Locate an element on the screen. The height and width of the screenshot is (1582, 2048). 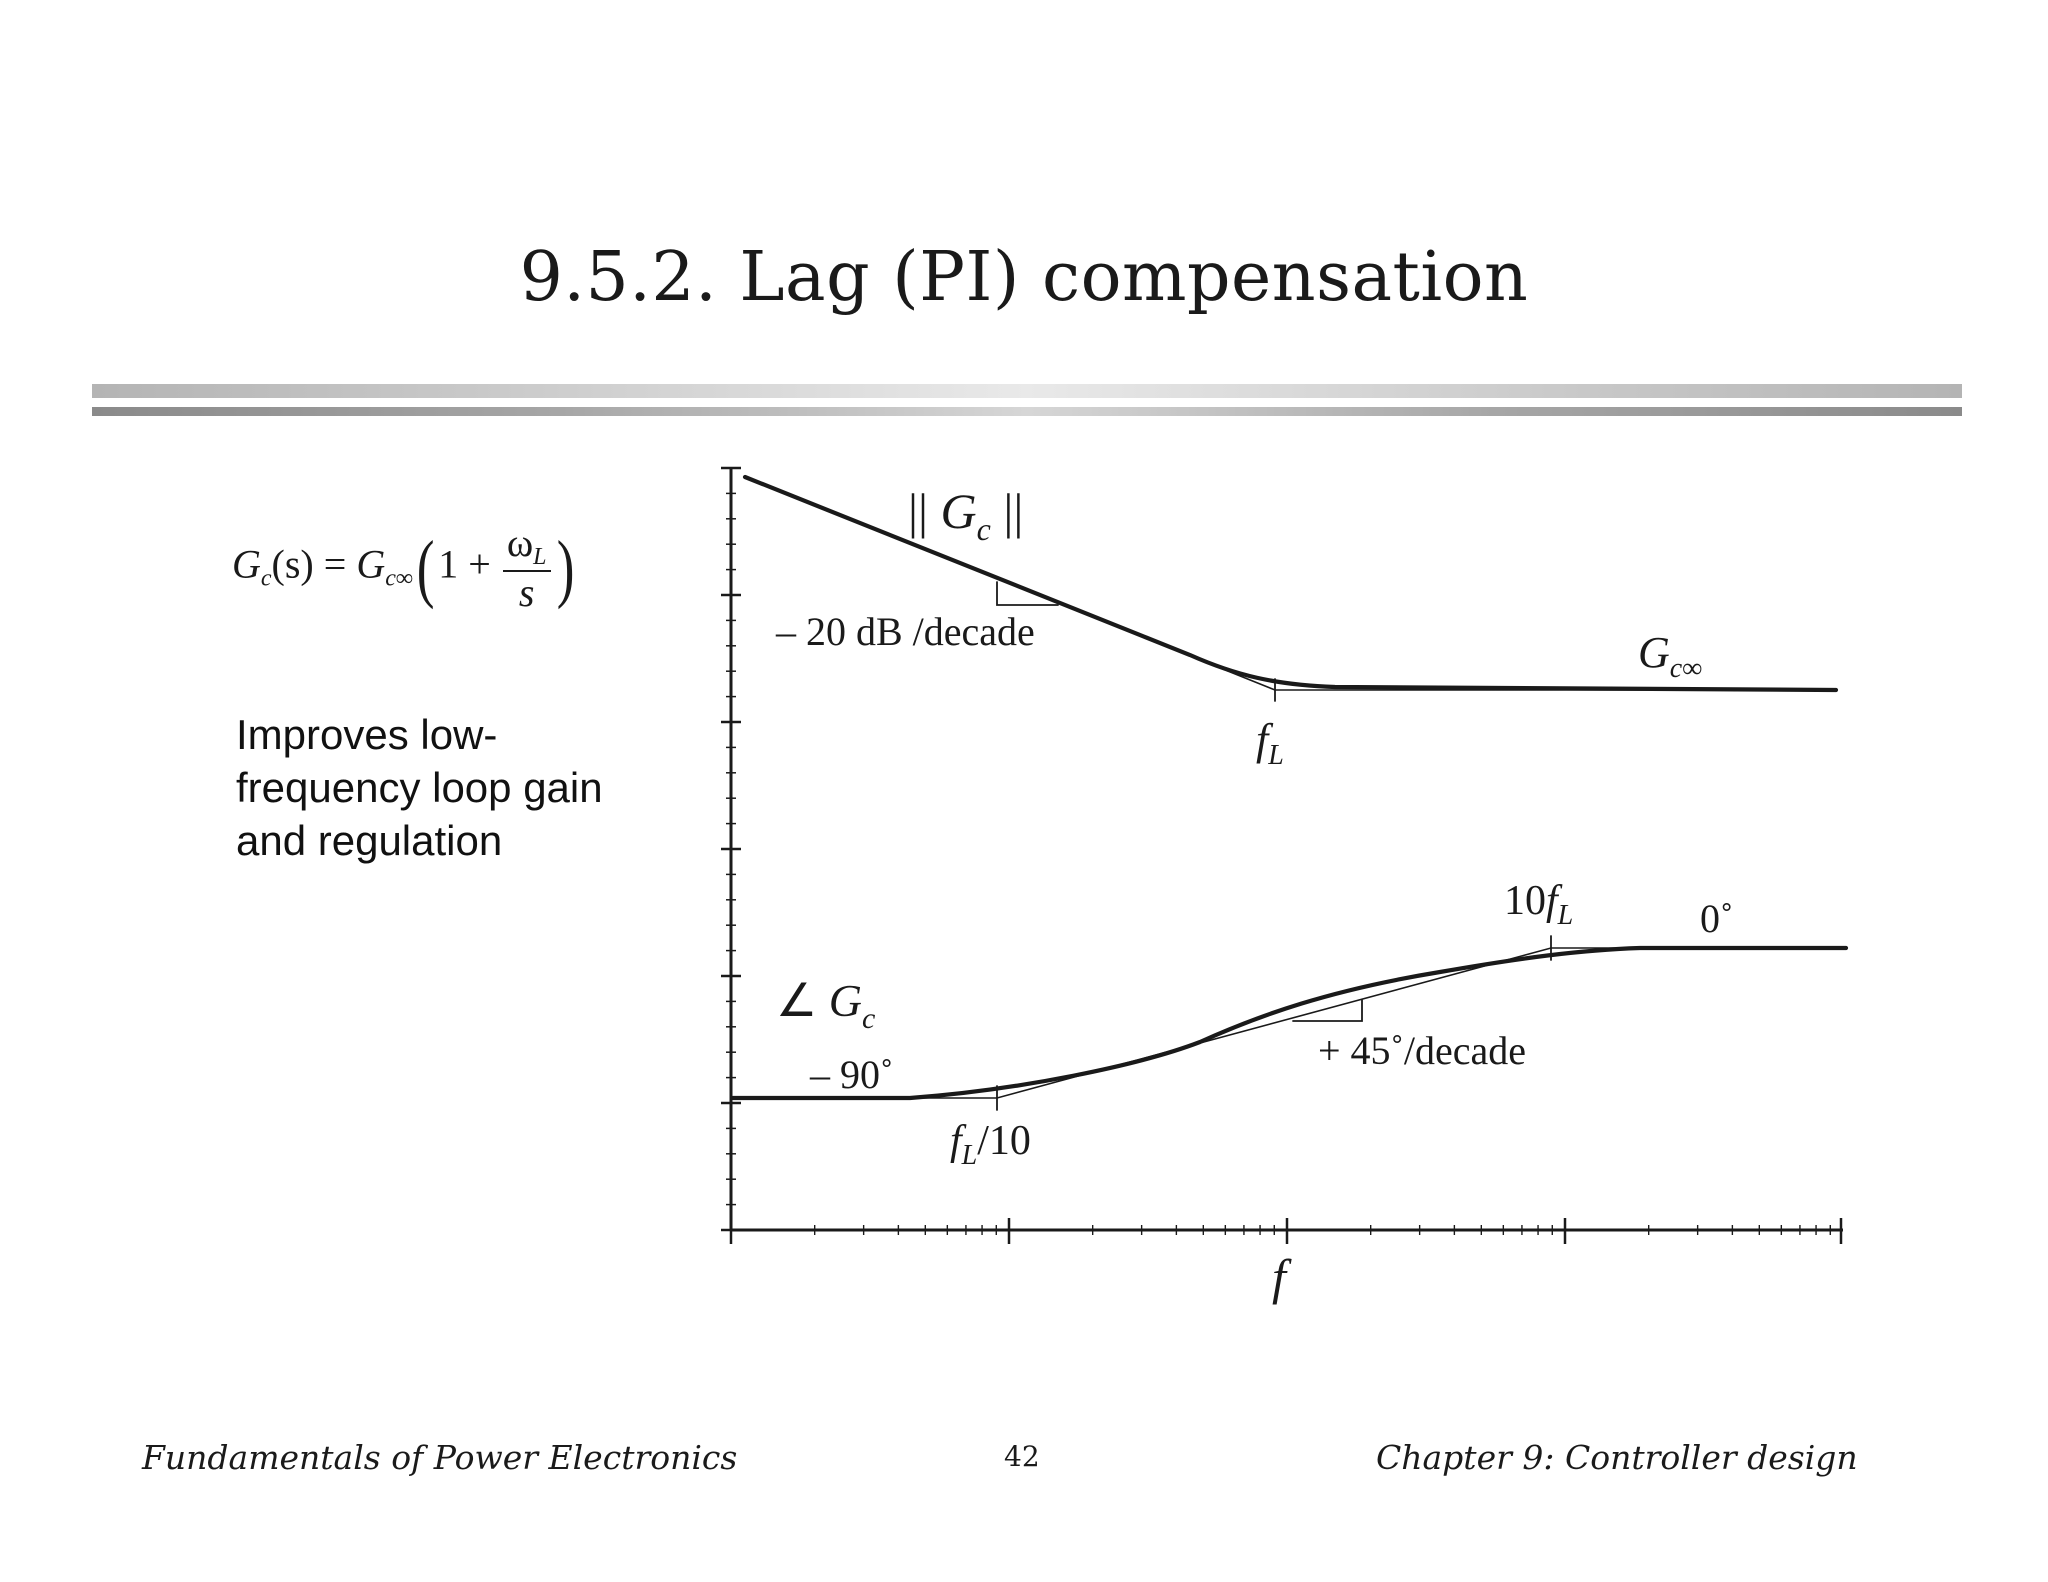
x-axis-label: f is located at coordinates (1282, 1277).